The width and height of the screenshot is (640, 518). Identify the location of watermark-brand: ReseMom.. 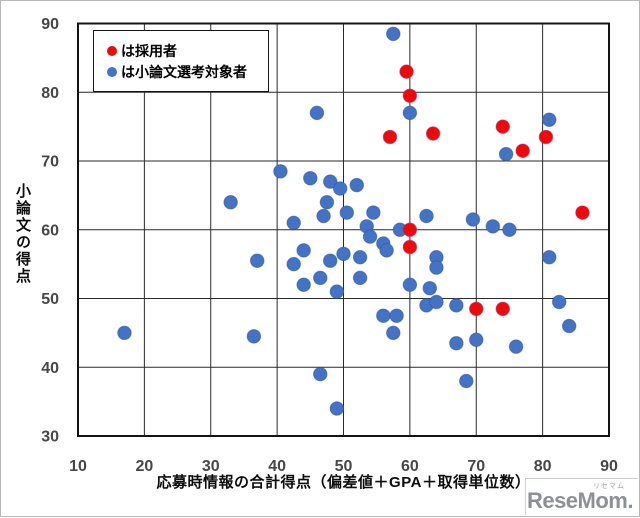
(580, 500).